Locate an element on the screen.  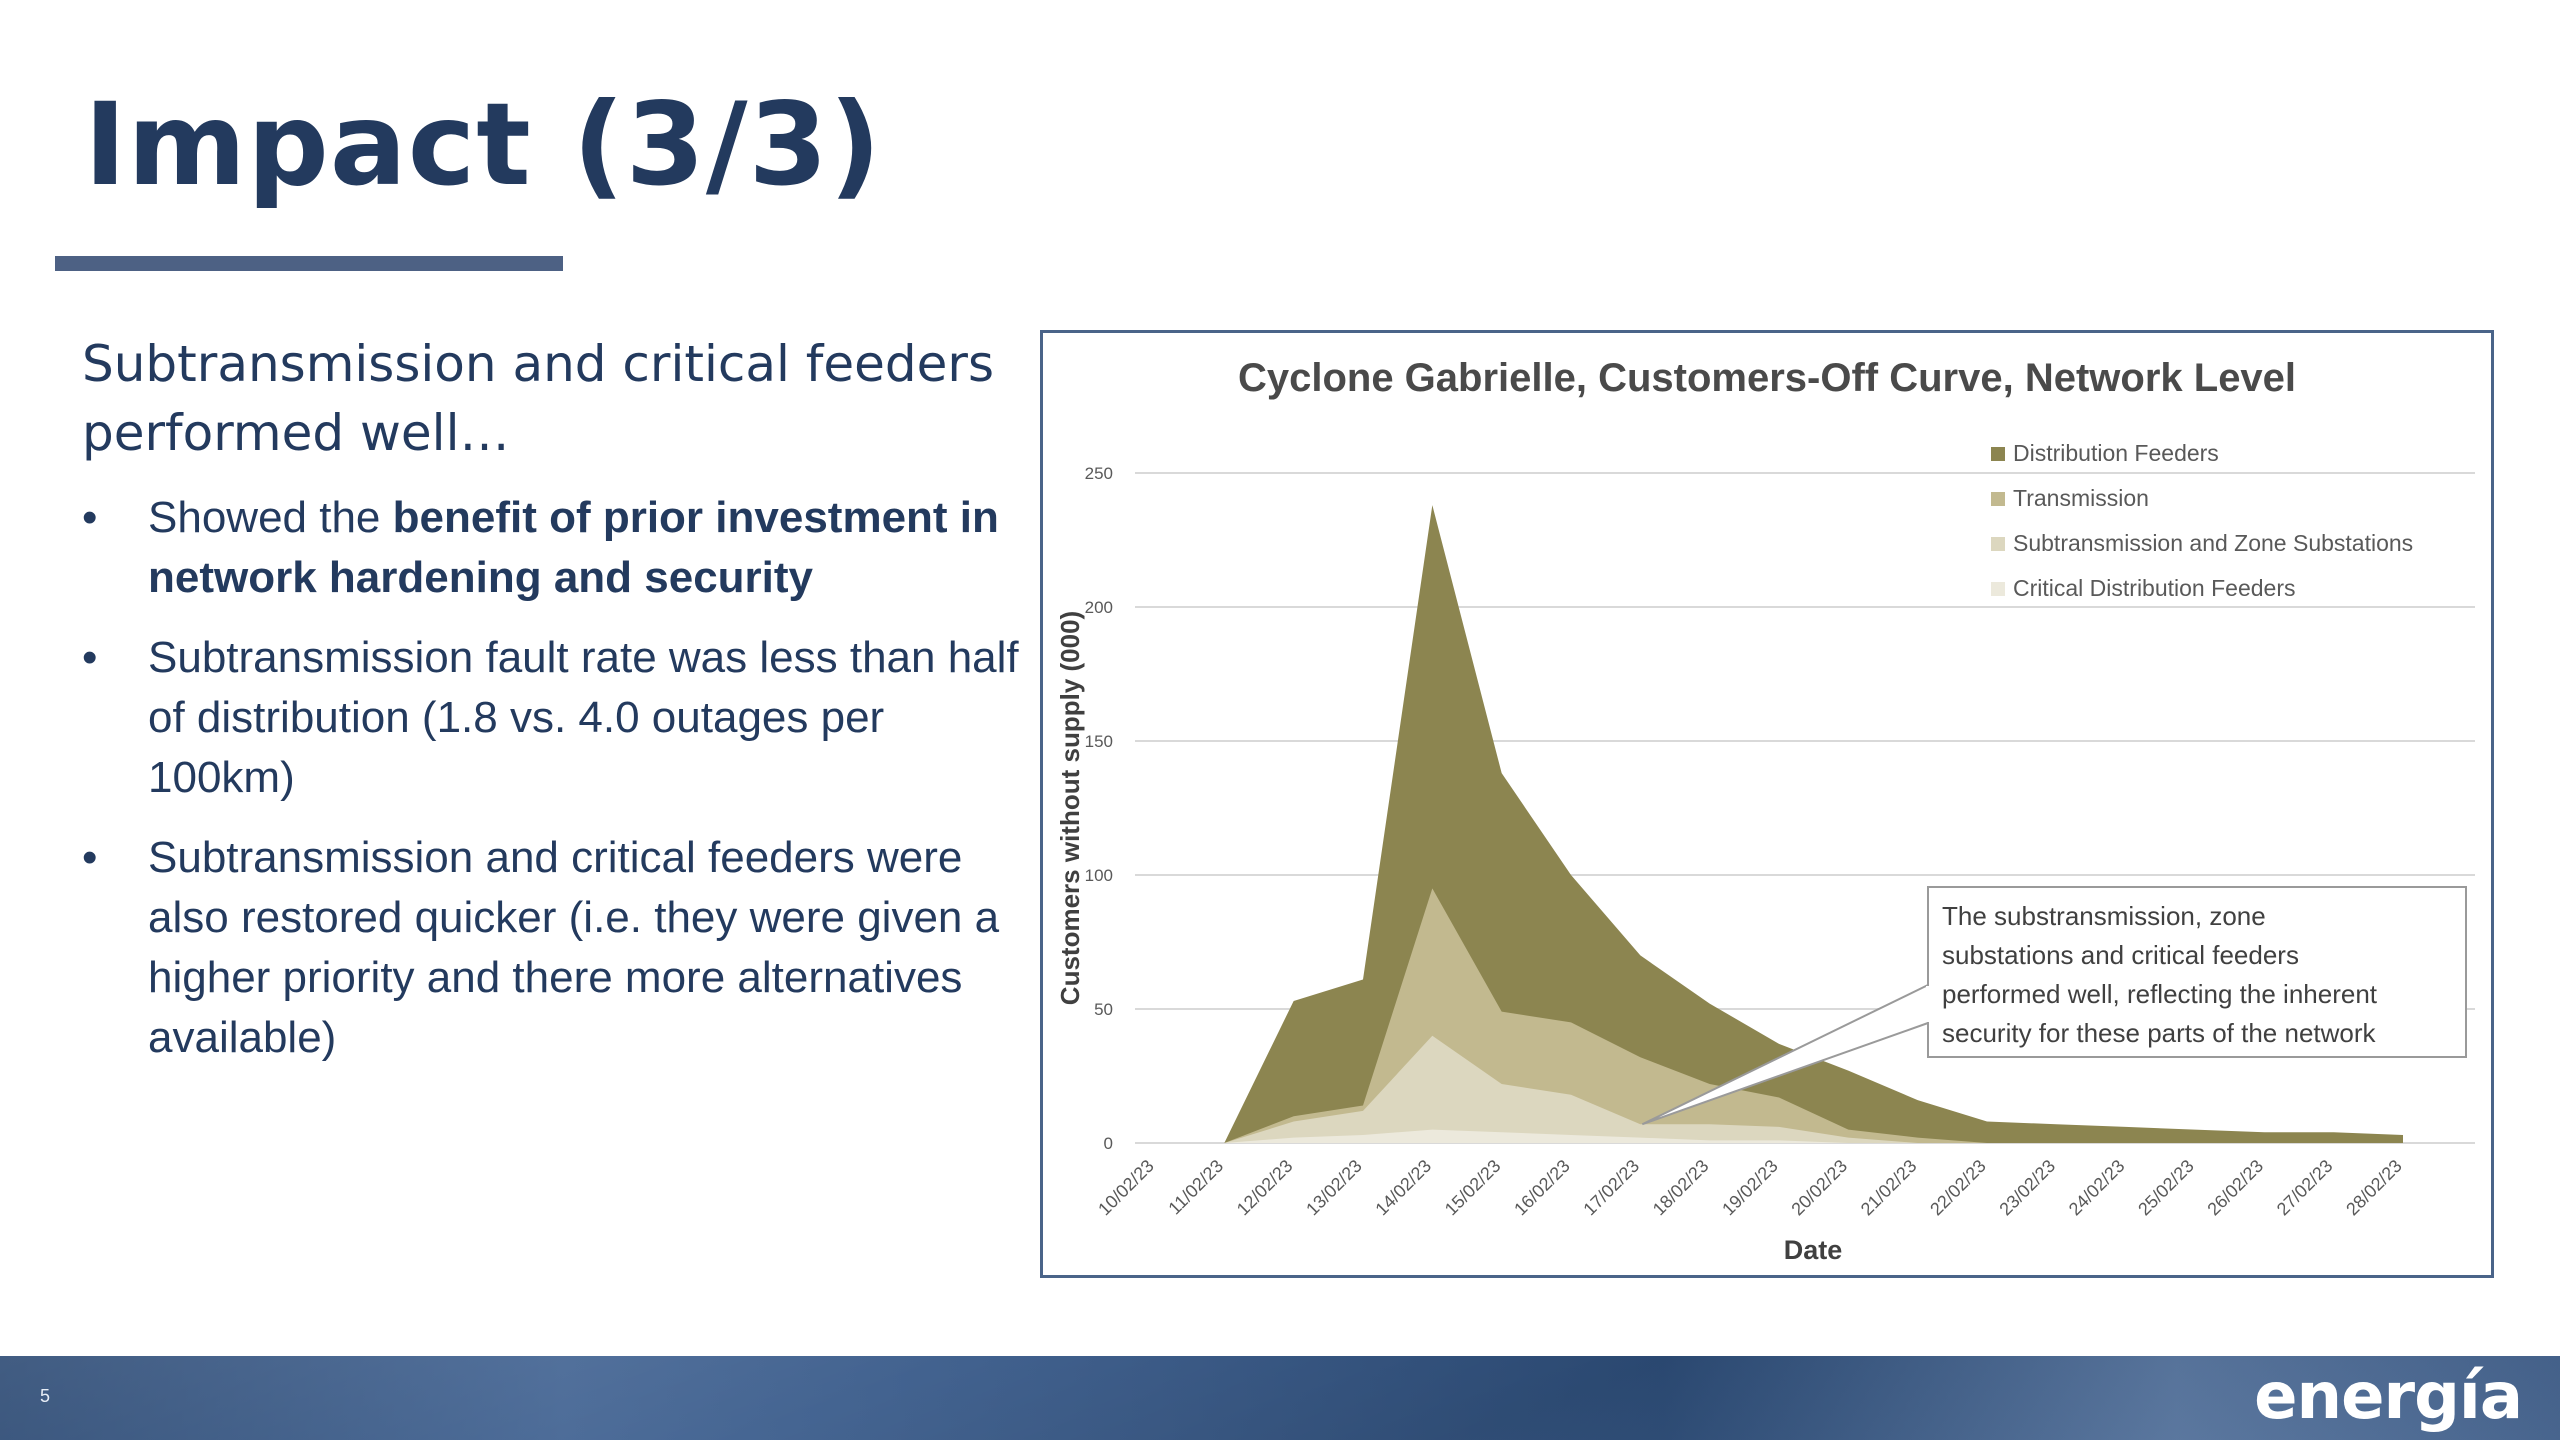
x-tick-label: 20/02/23 is located at coordinates (1819, 1188).